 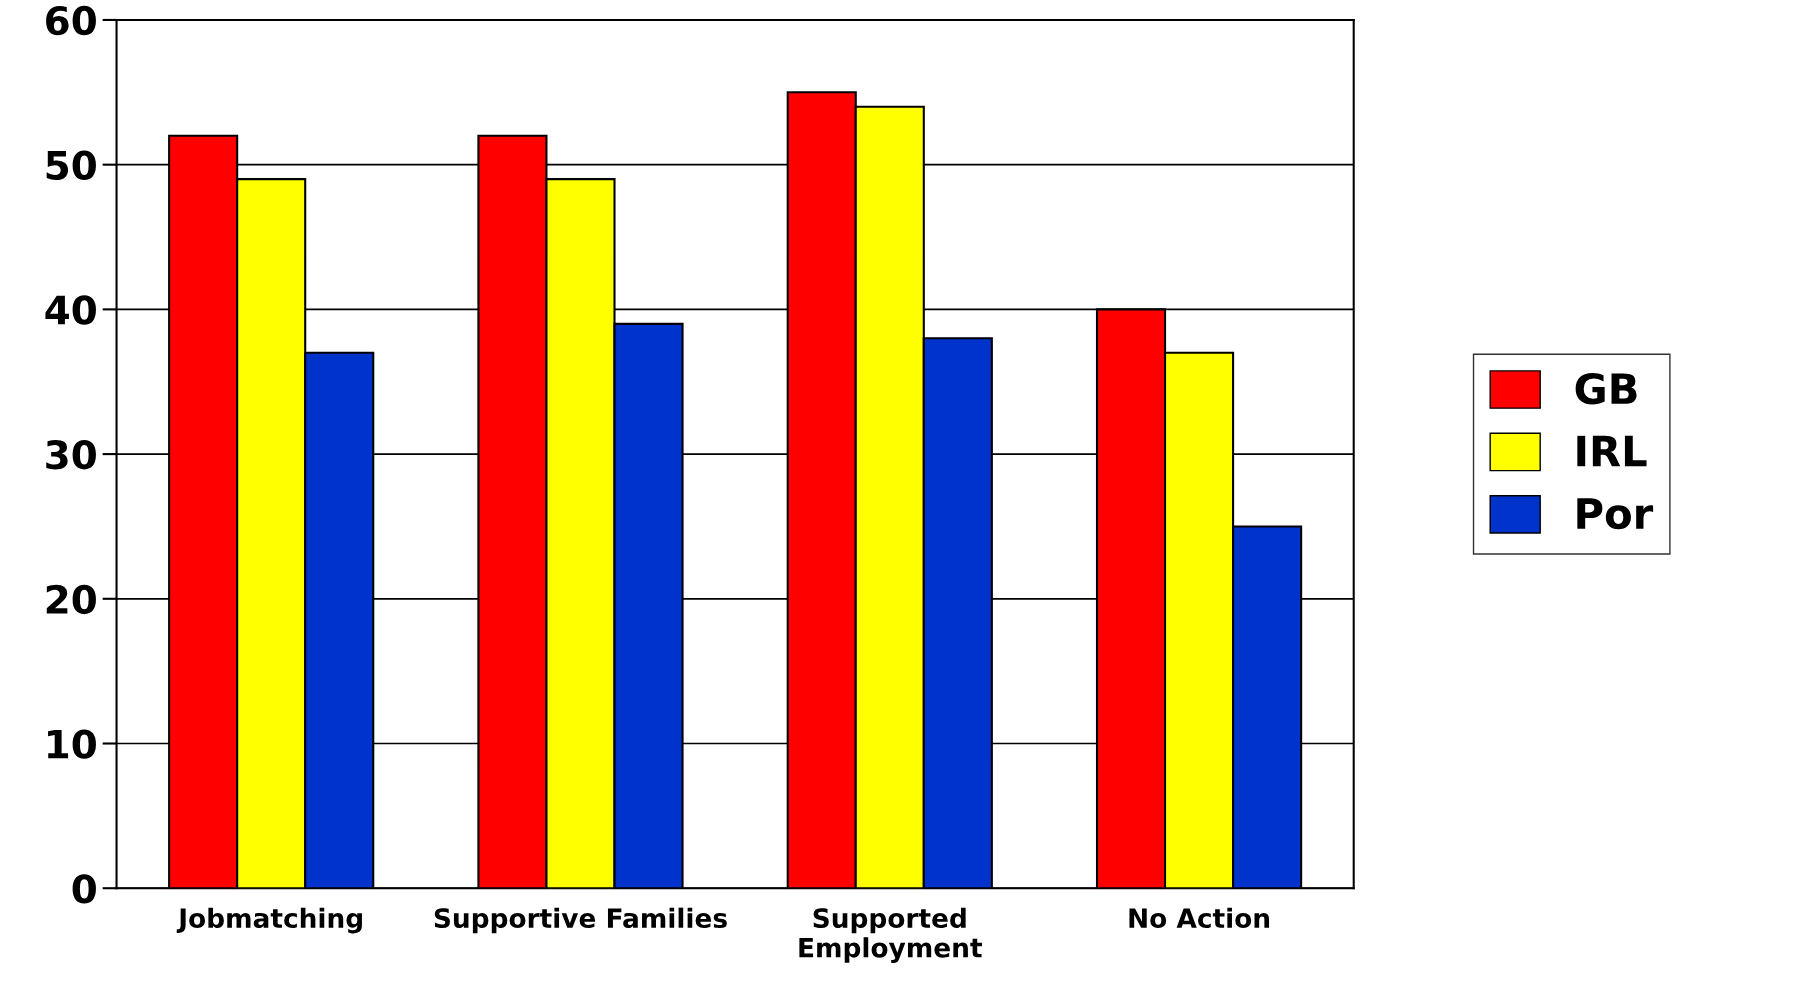 I want to click on legend-label: IRL, so click(x=1612, y=451).